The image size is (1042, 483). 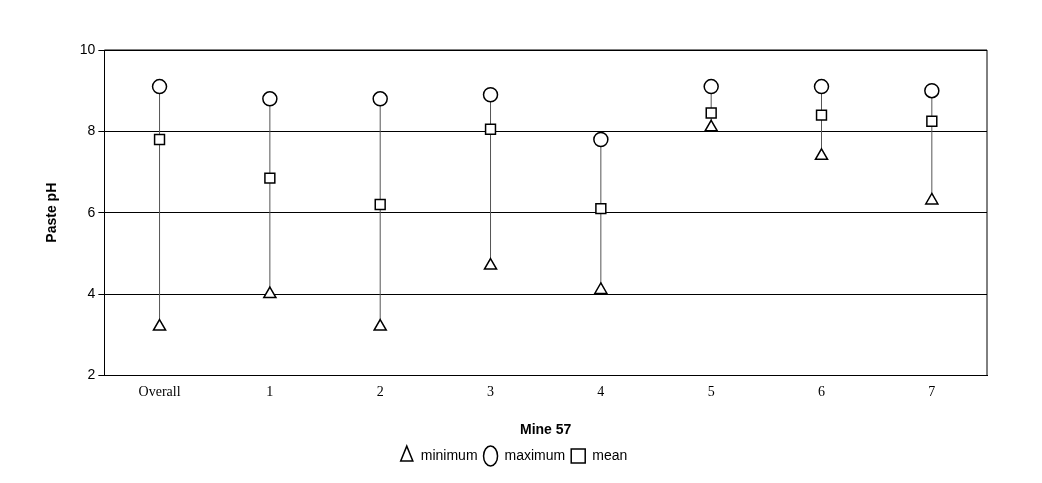 What do you see at coordinates (91, 292) in the screenshot?
I see `y-tick-label: 4` at bounding box center [91, 292].